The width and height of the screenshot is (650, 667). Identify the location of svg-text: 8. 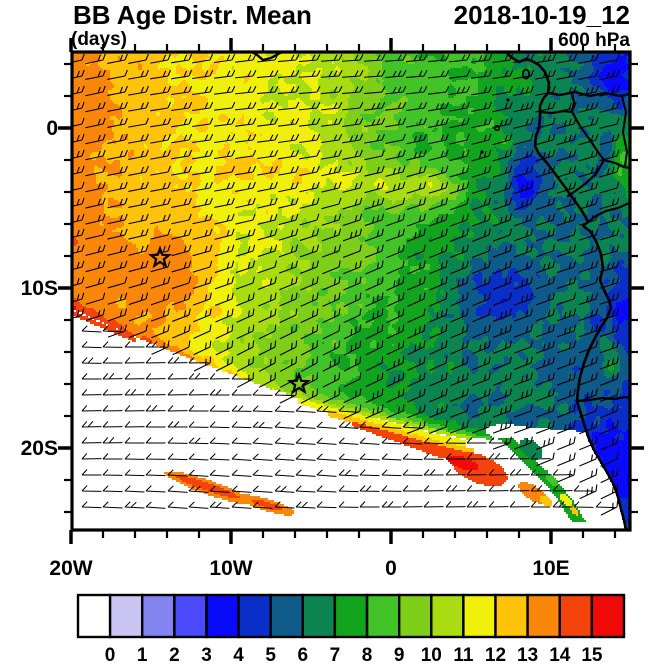
(367, 655).